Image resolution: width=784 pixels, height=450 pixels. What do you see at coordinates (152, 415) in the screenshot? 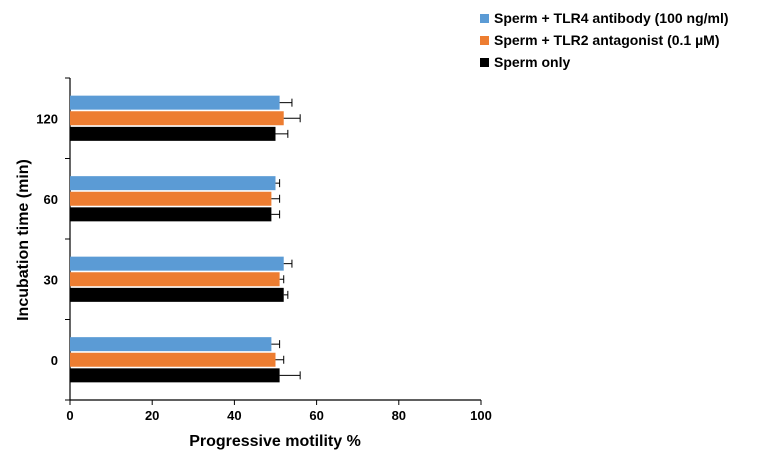
I see `x-tick-label-20: 20` at bounding box center [152, 415].